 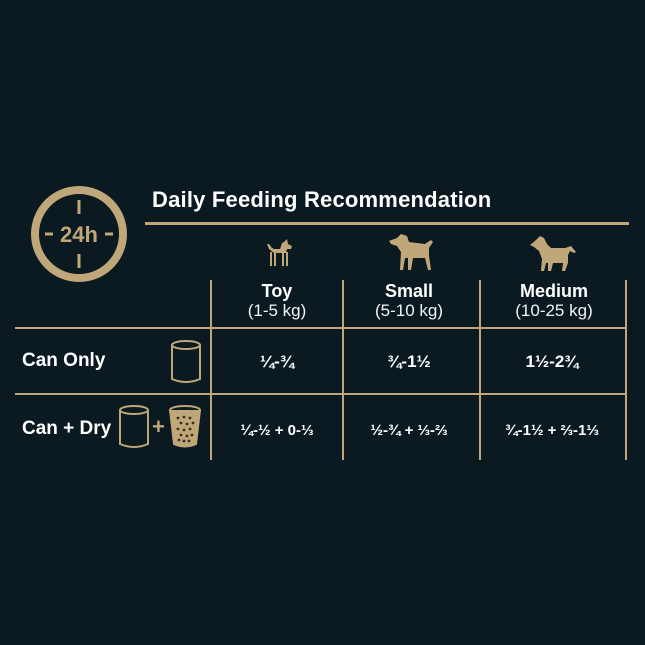 I want to click on cell-can-only-toy: ¼-¾, so click(x=277, y=361).